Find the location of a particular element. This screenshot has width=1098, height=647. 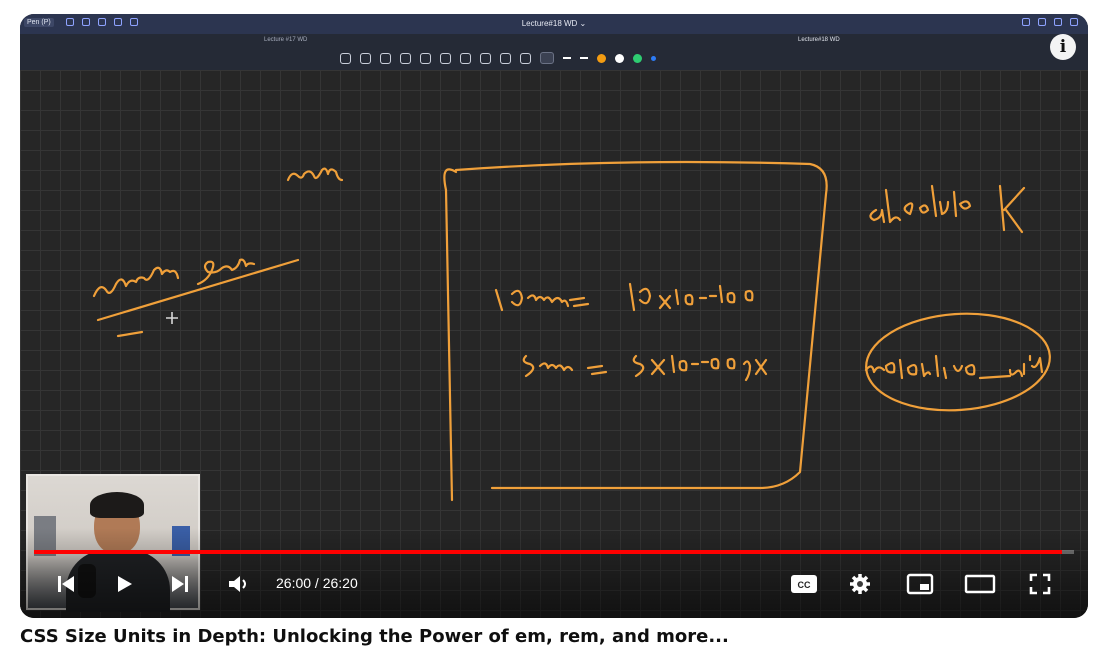

gear-icon is located at coordinates (860, 584).